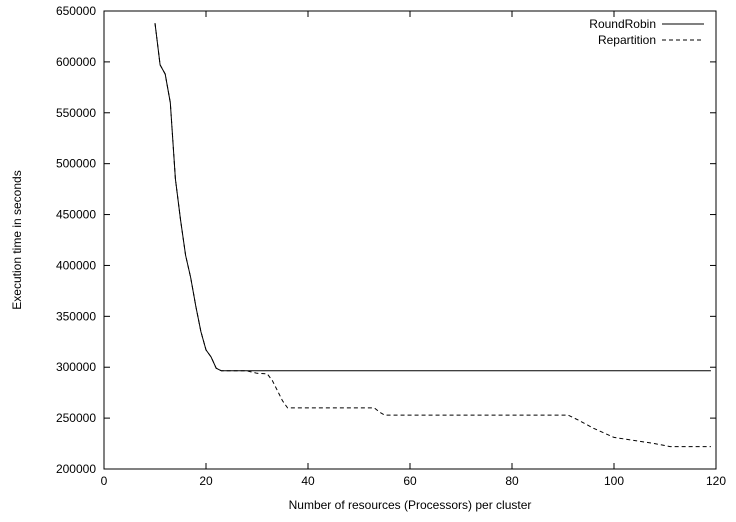 The width and height of the screenshot is (736, 522). I want to click on y-tick-label: 650000, so click(76, 11).